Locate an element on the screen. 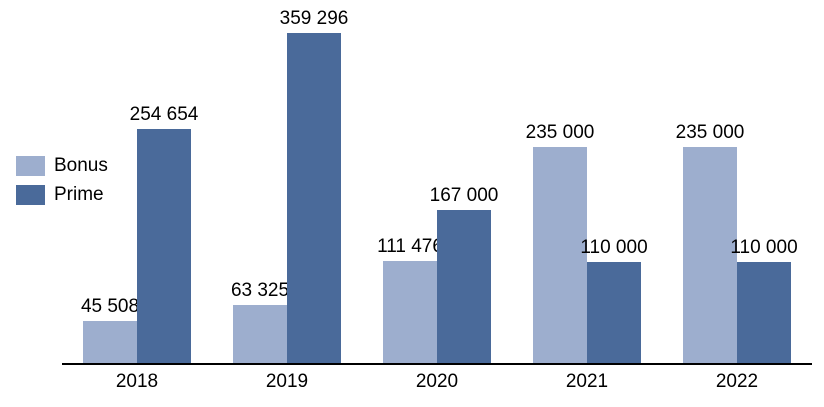  value-label-bonus-2018: 45 508 is located at coordinates (110, 307).